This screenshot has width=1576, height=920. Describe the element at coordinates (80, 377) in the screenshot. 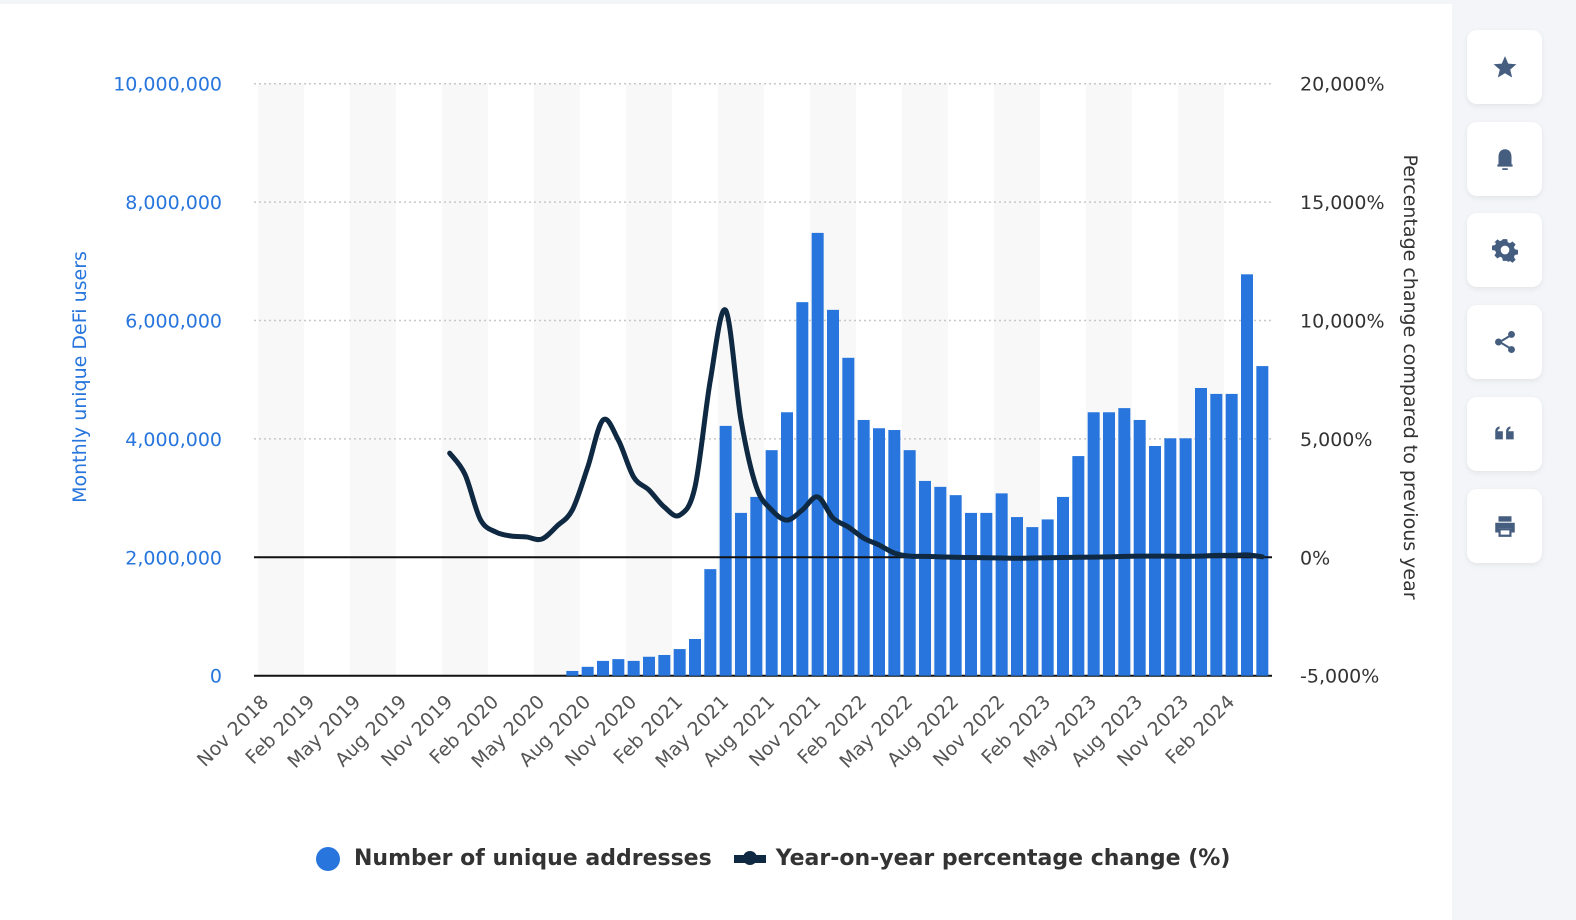

I see `y-axis-left-title: Monthly unique DeFi users` at that location.